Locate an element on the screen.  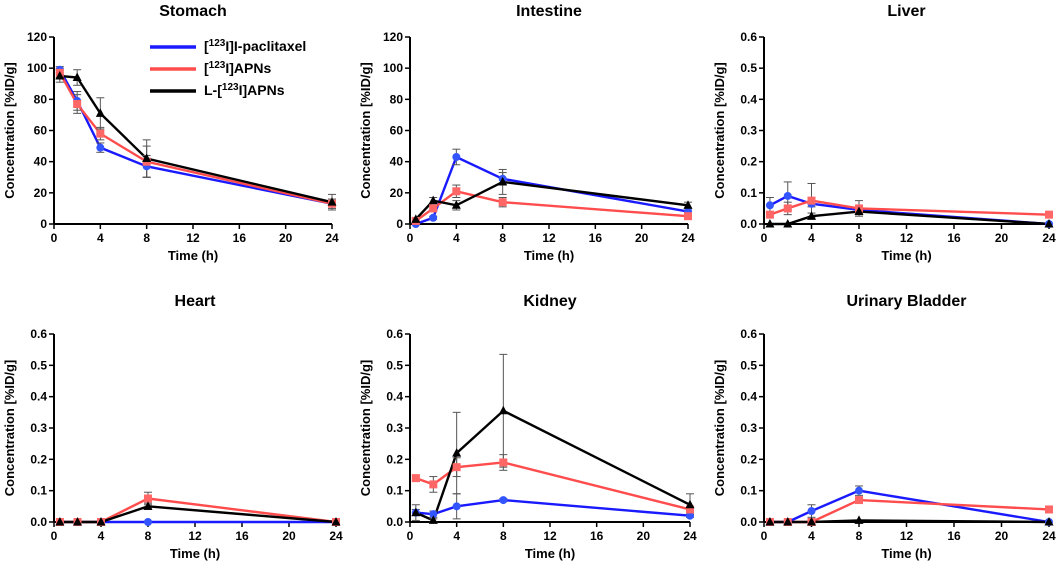
y-tick-label: 0 is located at coordinates (399, 224).